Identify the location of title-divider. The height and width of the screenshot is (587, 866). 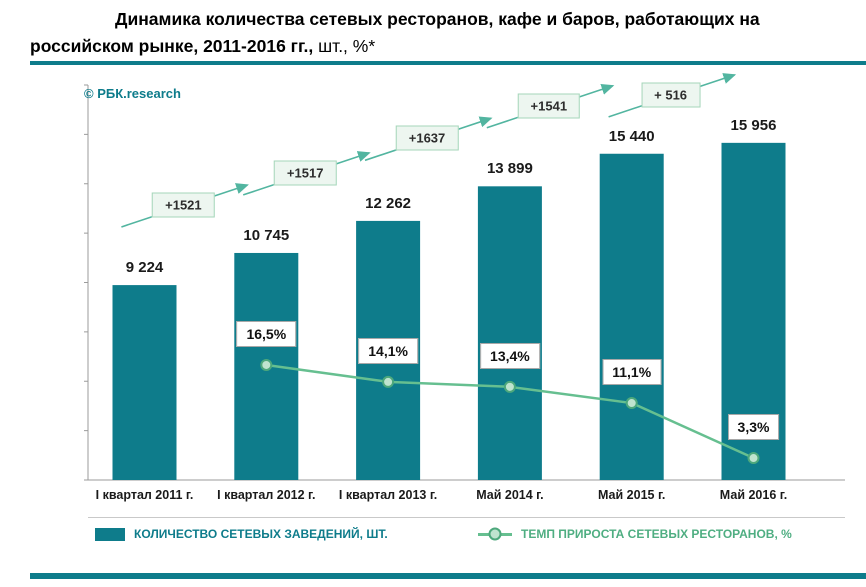
(448, 63).